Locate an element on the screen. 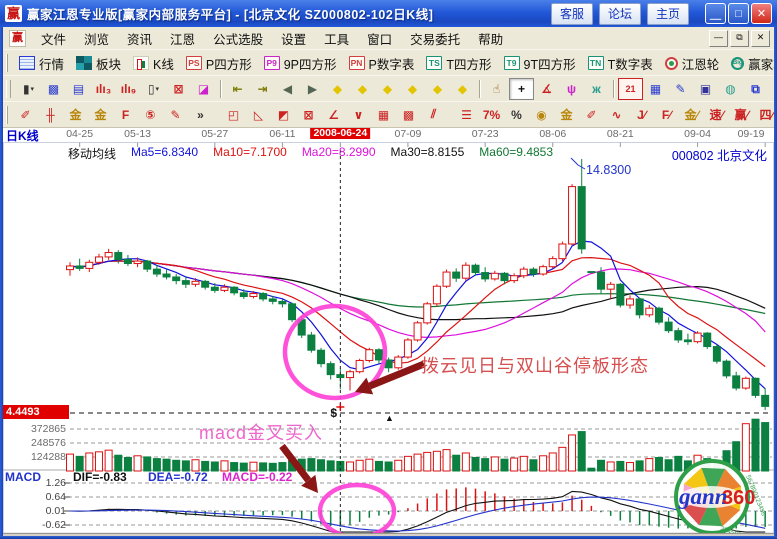 The image size is (777, 539). gann-flower-tool: ψ is located at coordinates (571, 89).